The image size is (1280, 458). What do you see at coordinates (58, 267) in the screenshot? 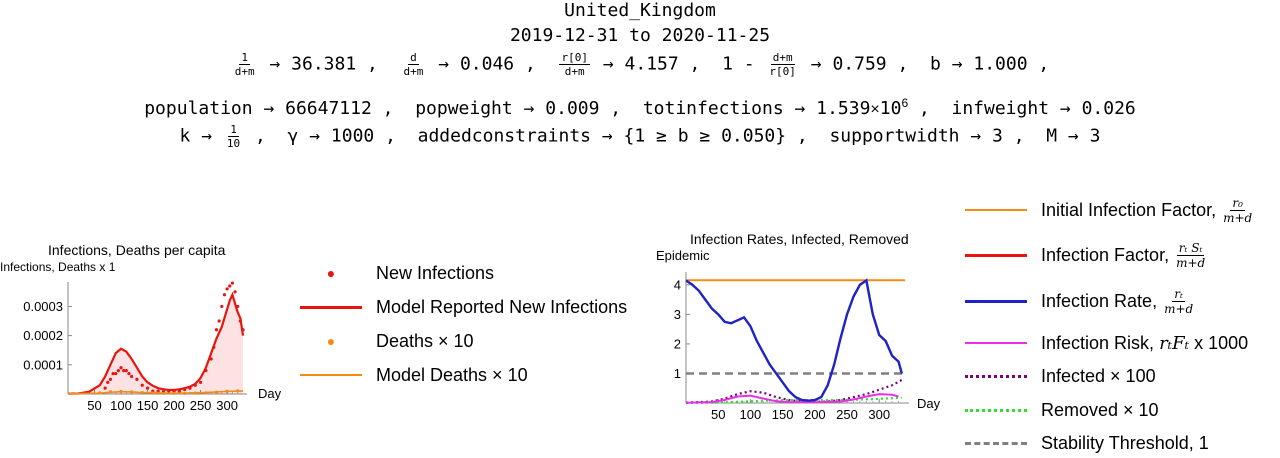
I see `chart1-ylabel: Infections, Deaths x 1` at bounding box center [58, 267].